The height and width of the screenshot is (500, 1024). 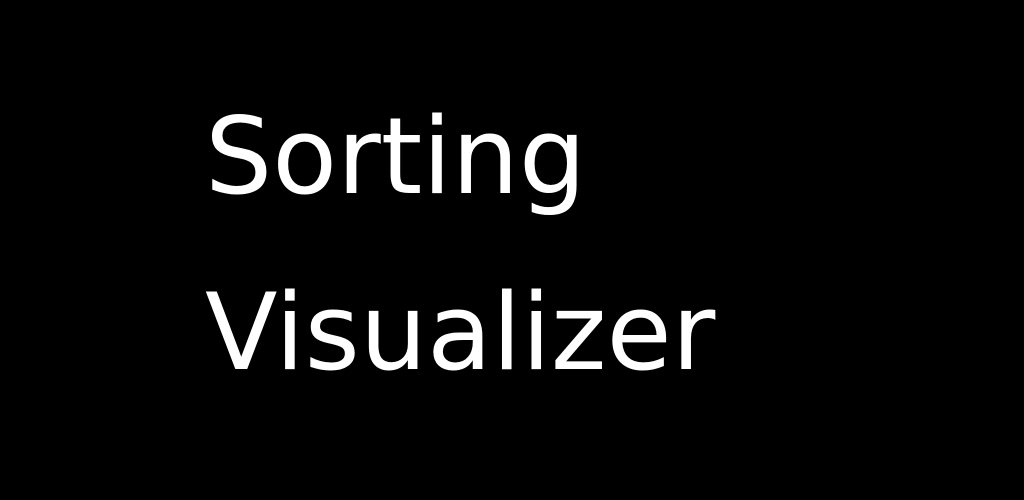 I want to click on title-line-visualizer: Visualizer, so click(x=460, y=332).